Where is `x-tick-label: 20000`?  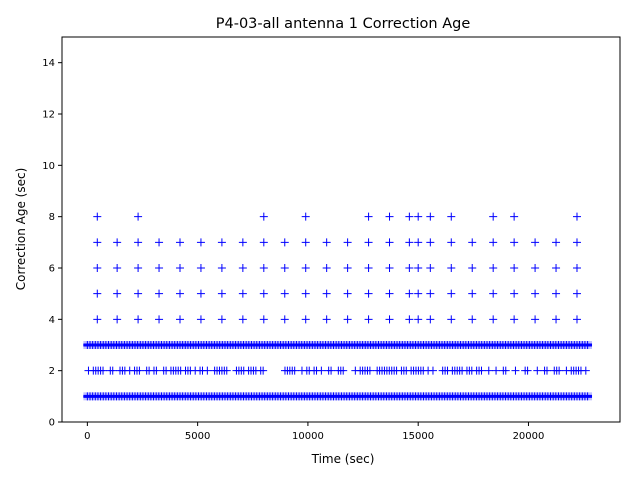
x-tick-label: 20000 is located at coordinates (529, 436).